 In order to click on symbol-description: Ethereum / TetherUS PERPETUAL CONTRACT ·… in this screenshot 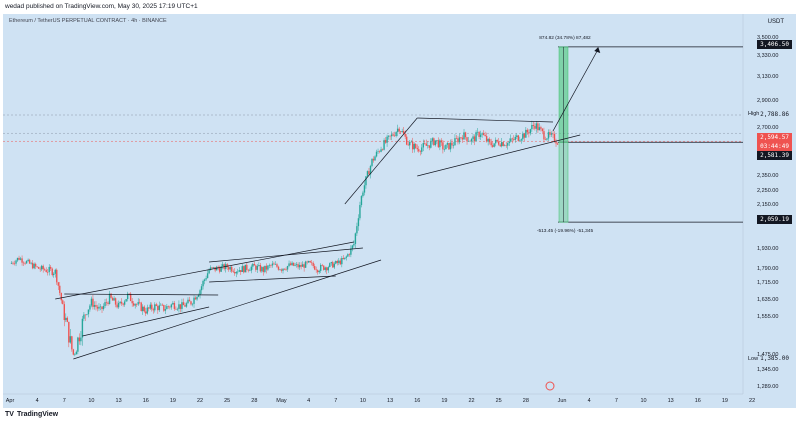, I will do `click(88, 21)`.